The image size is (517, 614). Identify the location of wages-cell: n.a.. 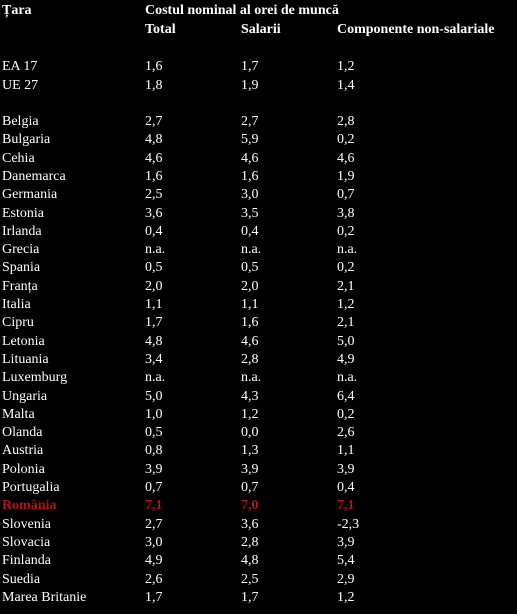
(251, 250).